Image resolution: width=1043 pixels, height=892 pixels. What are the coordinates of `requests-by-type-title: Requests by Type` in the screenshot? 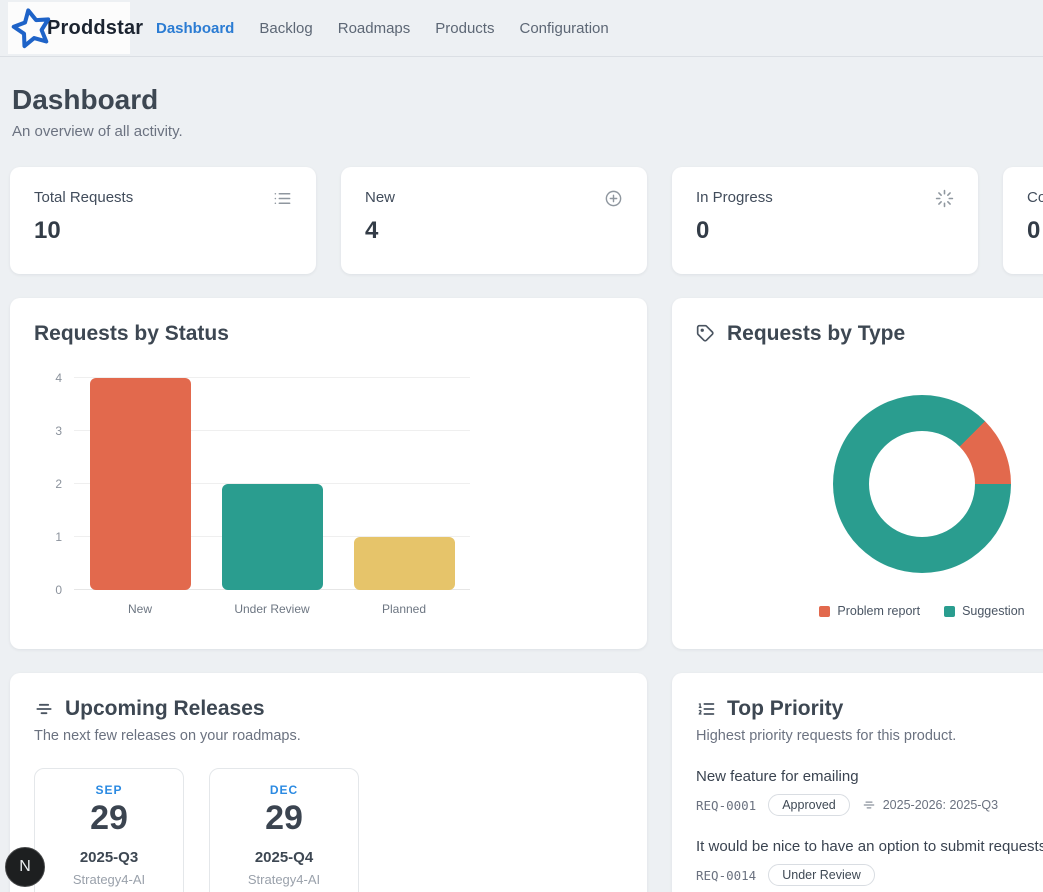 It's located at (869, 334).